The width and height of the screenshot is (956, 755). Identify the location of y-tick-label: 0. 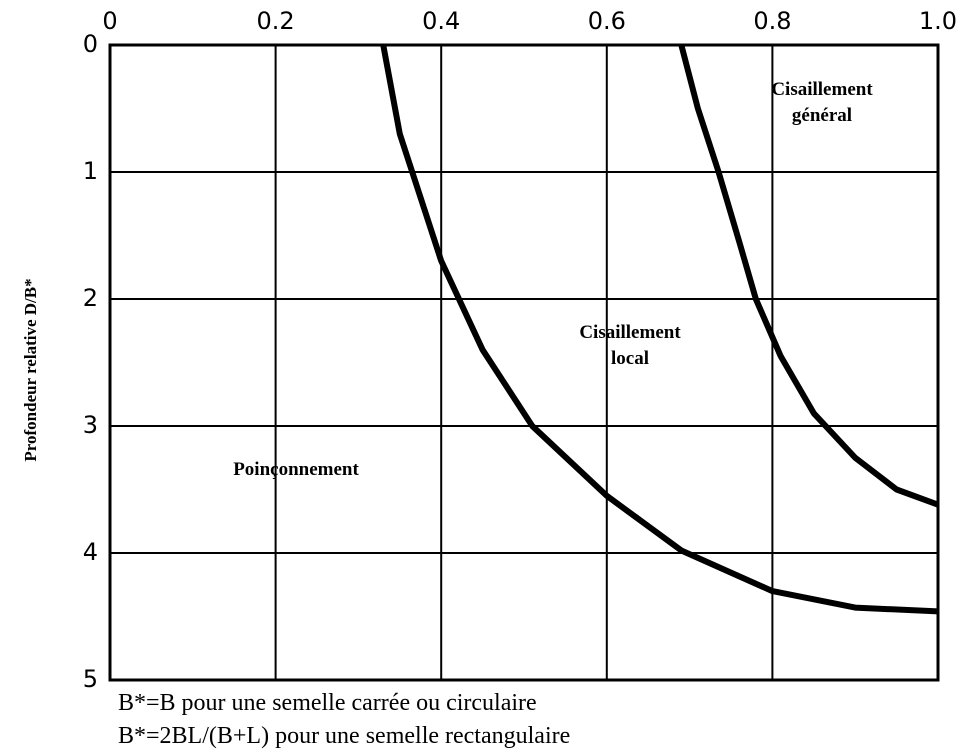
(90, 44).